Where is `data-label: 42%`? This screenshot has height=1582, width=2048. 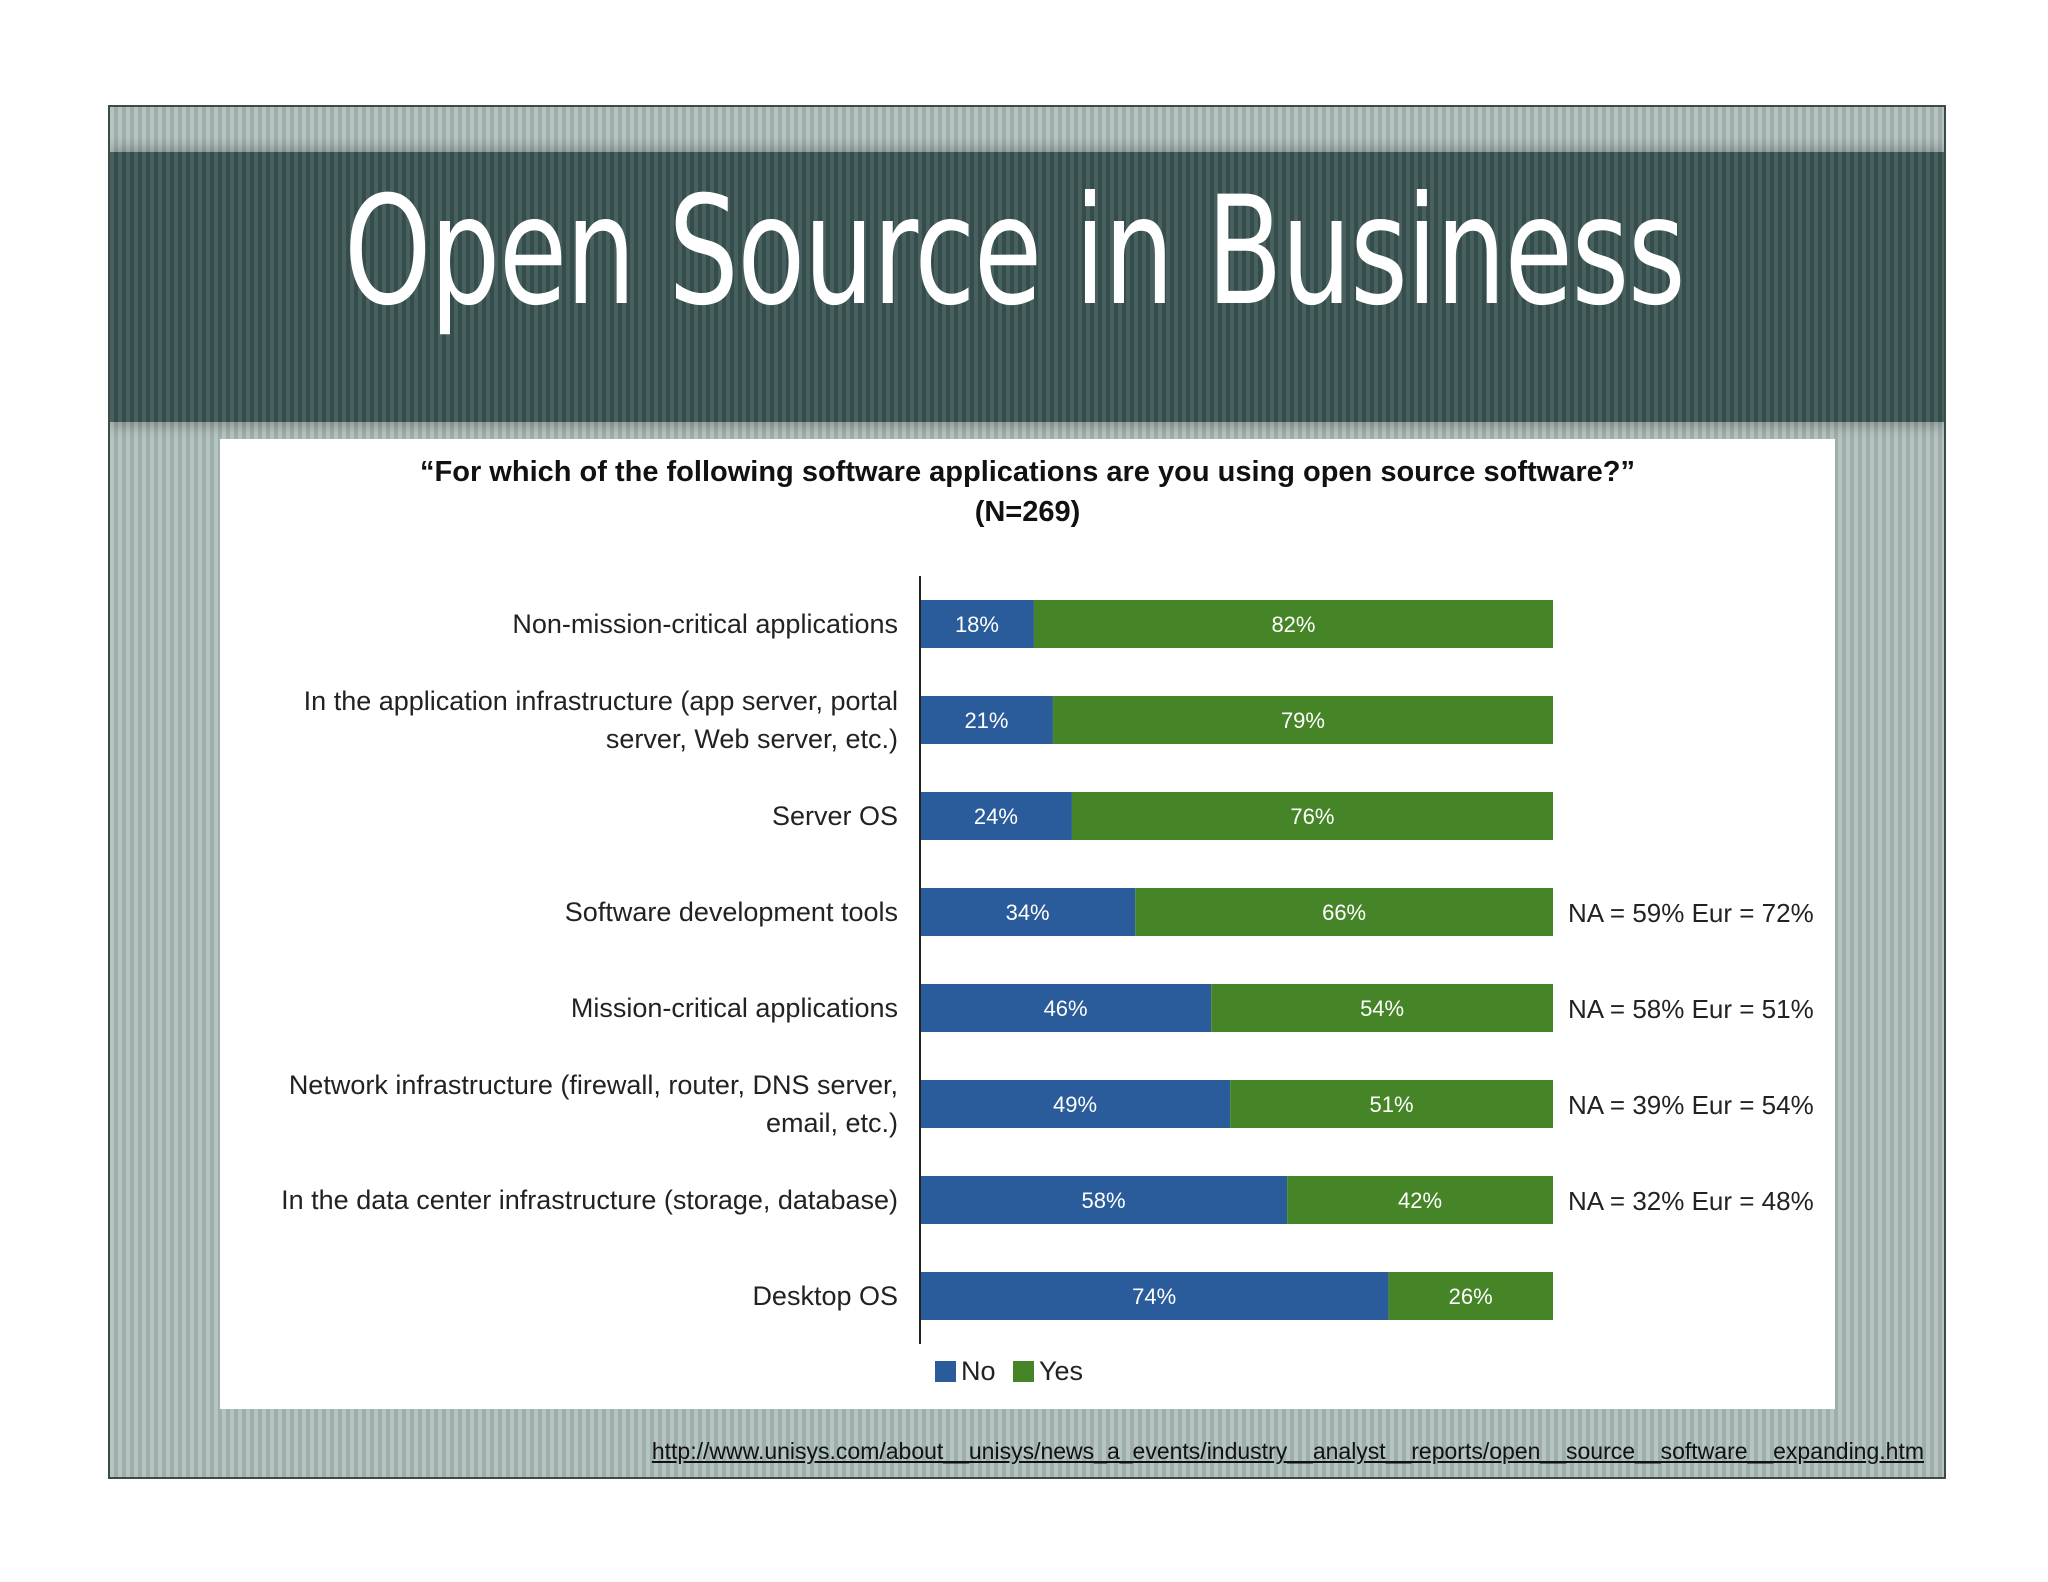
data-label: 42% is located at coordinates (1420, 1200).